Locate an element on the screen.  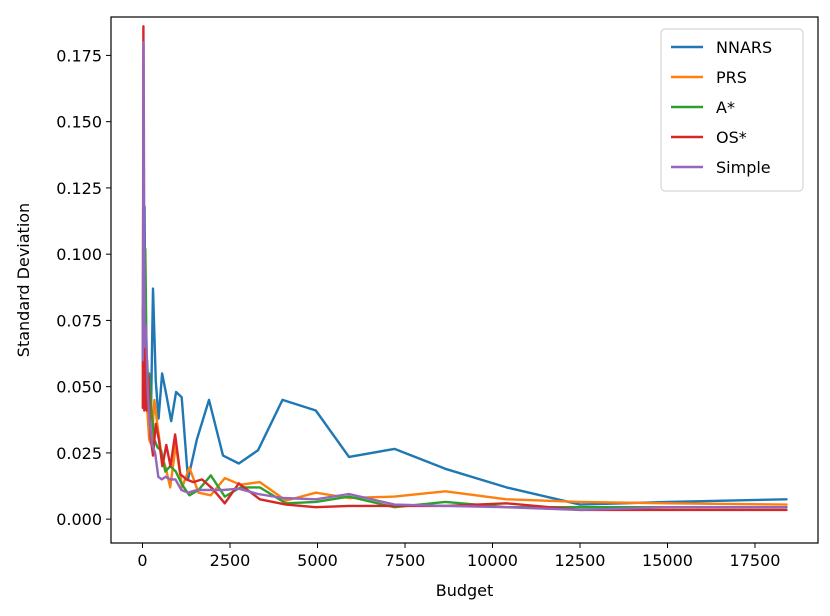
legend-box is located at coordinates (732, 110).